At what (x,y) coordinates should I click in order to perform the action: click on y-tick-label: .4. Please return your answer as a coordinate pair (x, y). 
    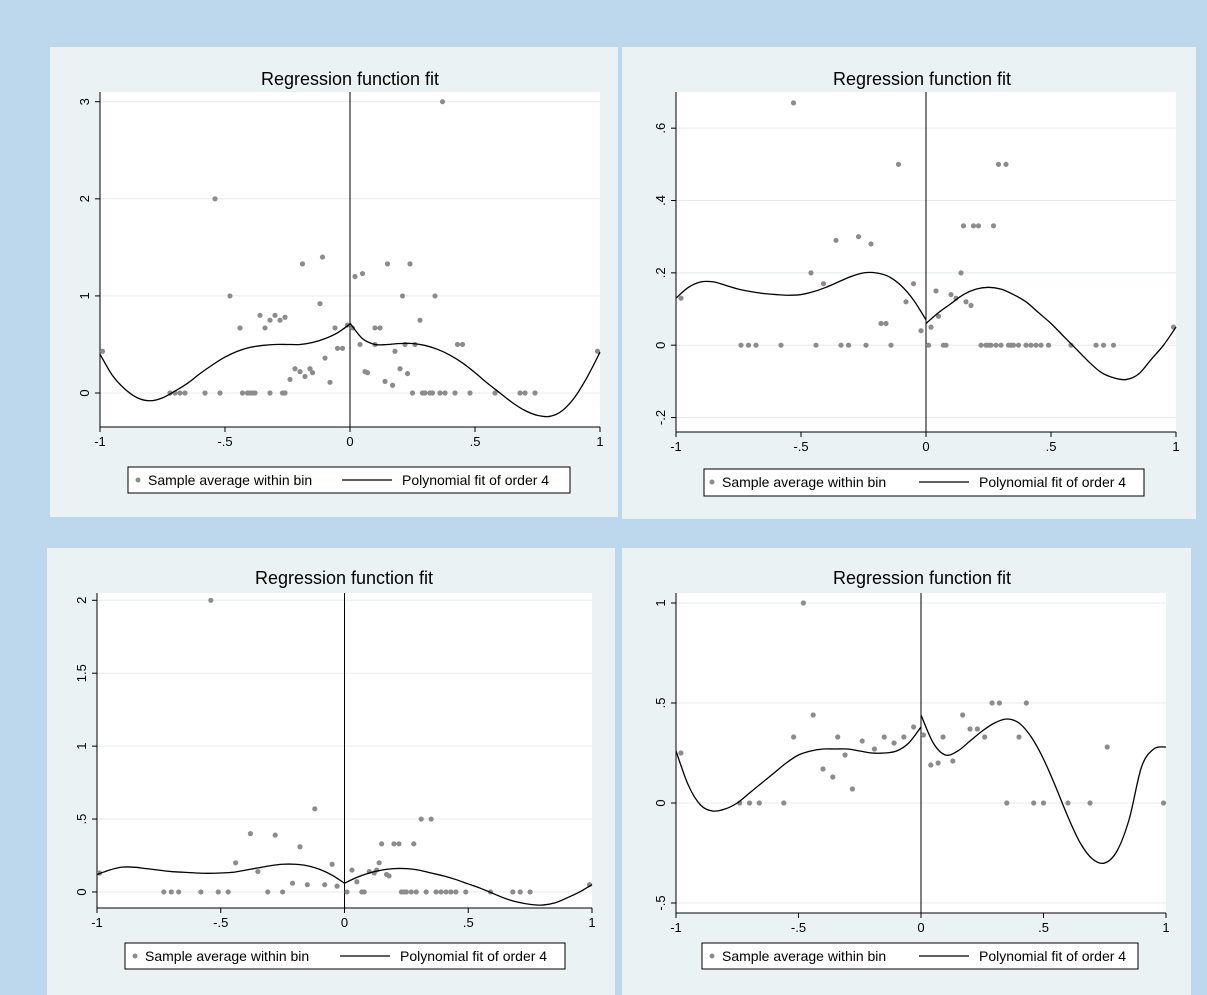
    Looking at the image, I should click on (660, 200).